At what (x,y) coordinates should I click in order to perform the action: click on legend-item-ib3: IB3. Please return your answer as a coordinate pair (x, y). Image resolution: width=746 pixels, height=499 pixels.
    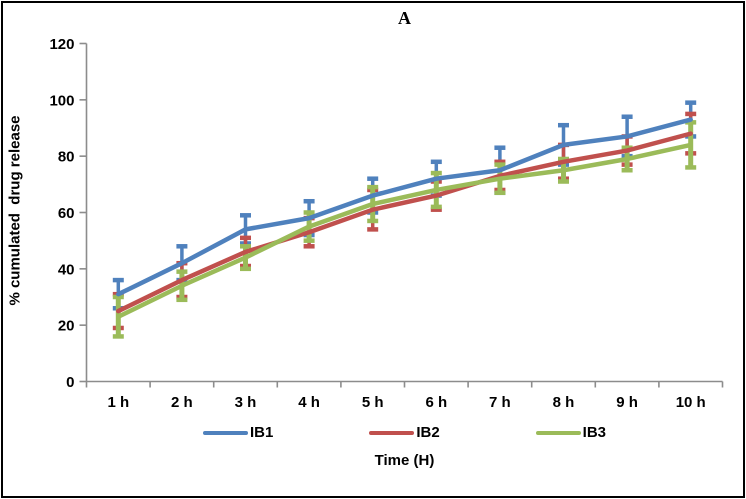
    Looking at the image, I should click on (571, 432).